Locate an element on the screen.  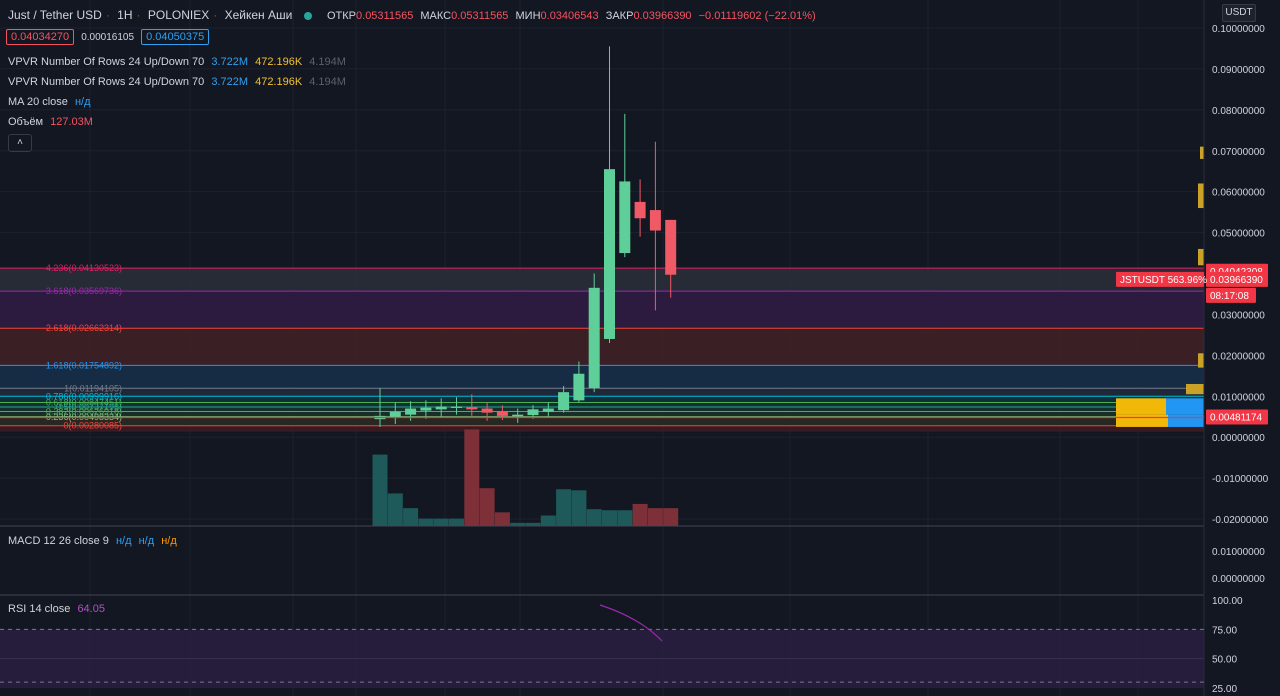
symbol-name: Just / Tether USD is located at coordinates (55, 15).